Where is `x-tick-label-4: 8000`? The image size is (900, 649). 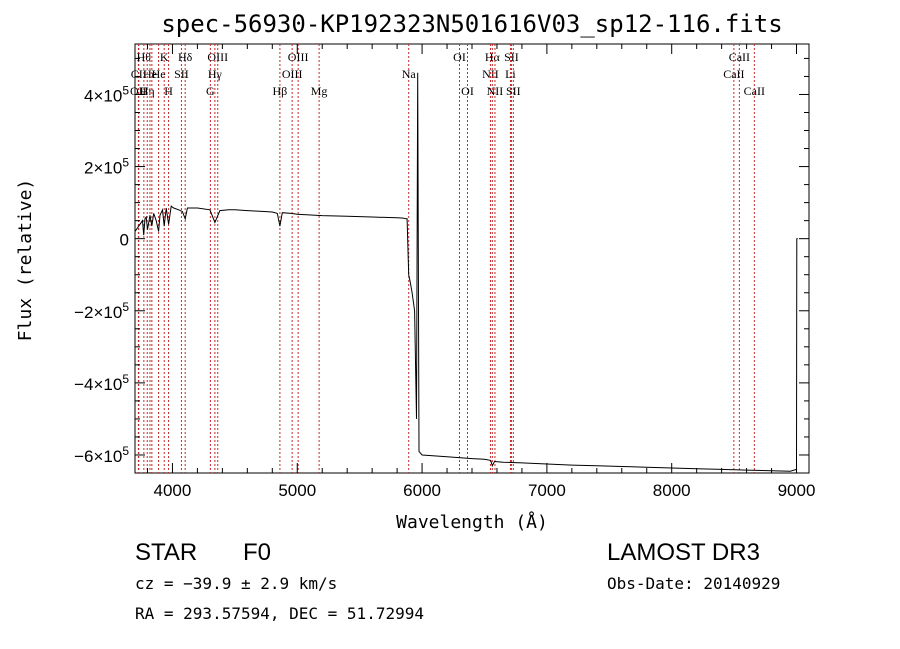 x-tick-label-4: 8000 is located at coordinates (672, 490).